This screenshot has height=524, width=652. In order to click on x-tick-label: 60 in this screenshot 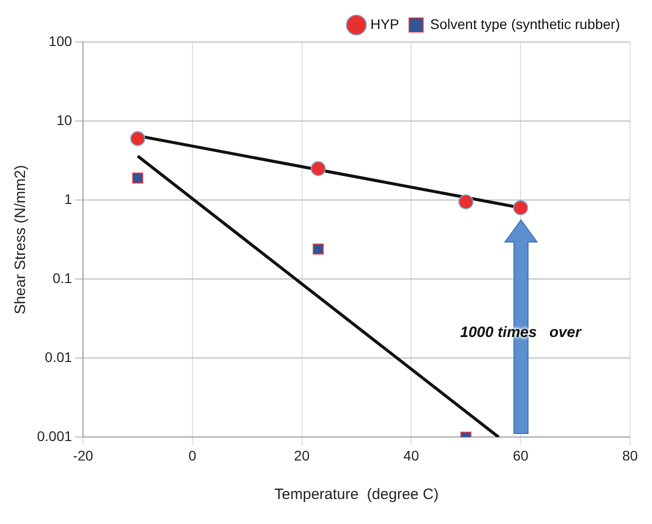, I will do `click(520, 455)`.